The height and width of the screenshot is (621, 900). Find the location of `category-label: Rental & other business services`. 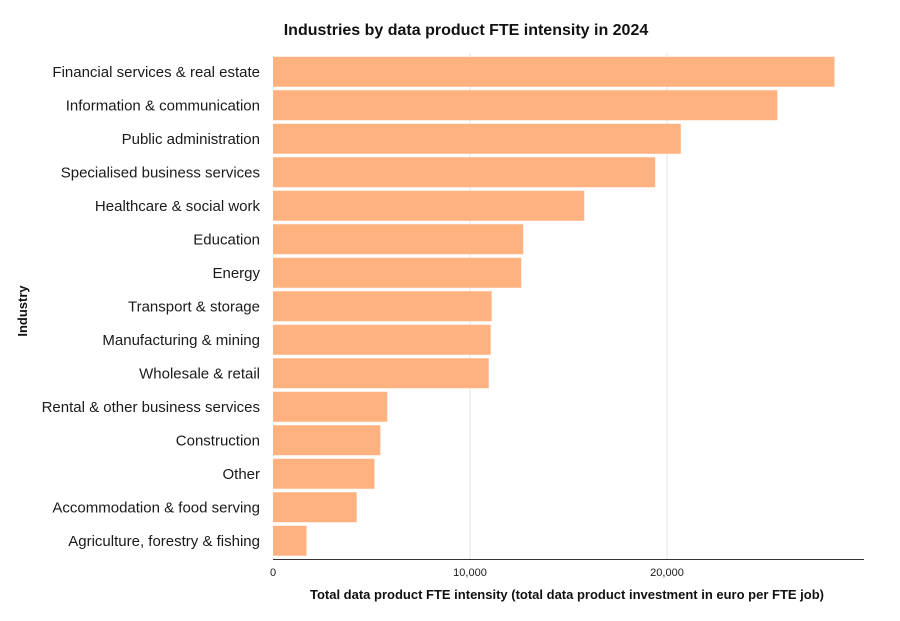

category-label: Rental & other business services is located at coordinates (151, 407).